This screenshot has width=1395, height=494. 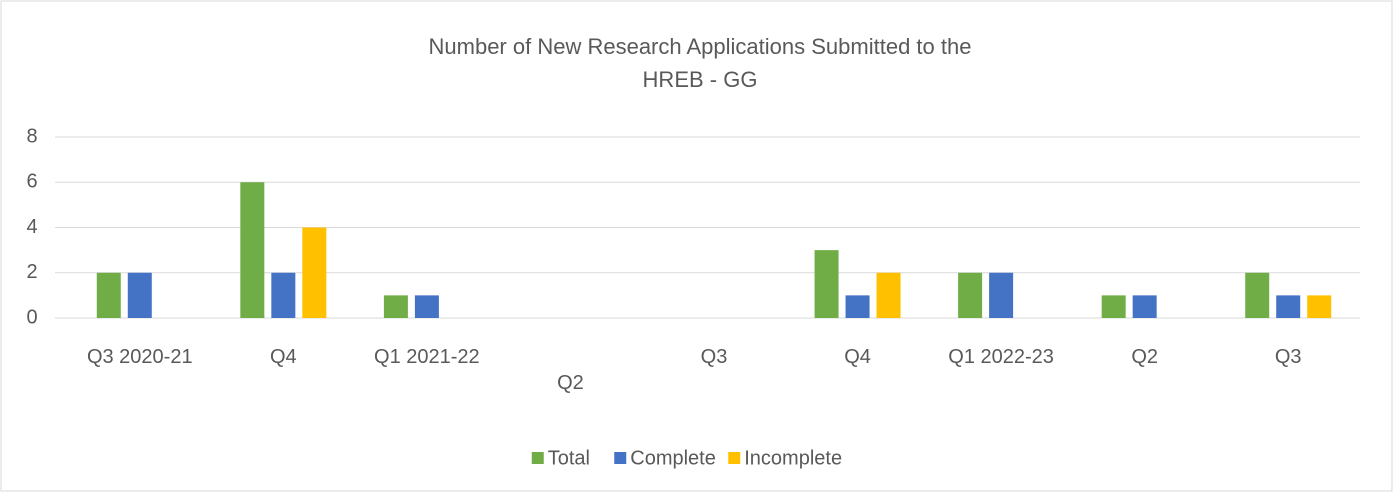 What do you see at coordinates (31, 227) in the screenshot?
I see `y-tick-label: 4` at bounding box center [31, 227].